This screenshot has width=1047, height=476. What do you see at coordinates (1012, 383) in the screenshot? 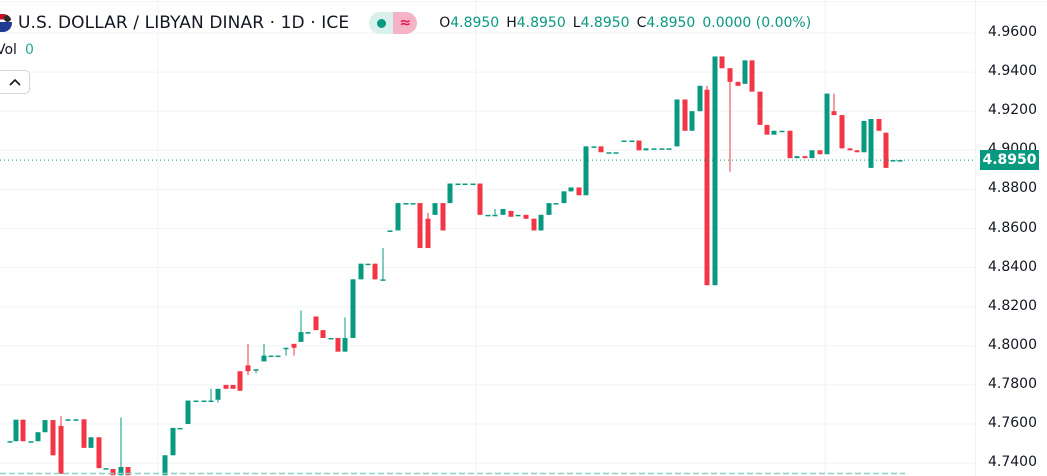
I see `price-axis-label: 4.7800` at bounding box center [1012, 383].